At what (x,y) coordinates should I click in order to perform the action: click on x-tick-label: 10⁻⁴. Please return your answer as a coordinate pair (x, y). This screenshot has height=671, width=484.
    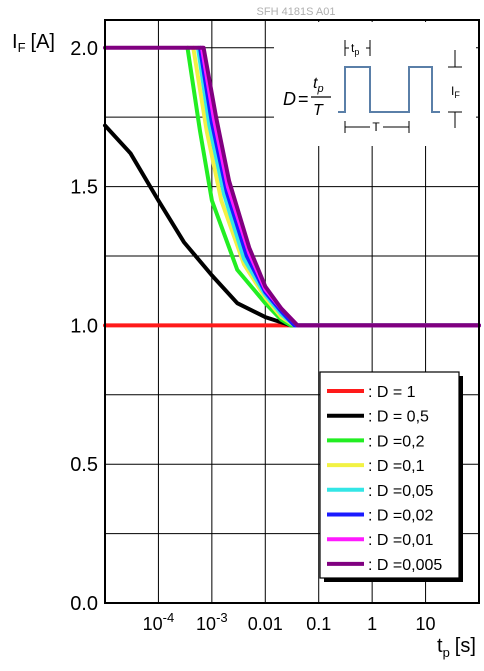
    Looking at the image, I should click on (159, 622).